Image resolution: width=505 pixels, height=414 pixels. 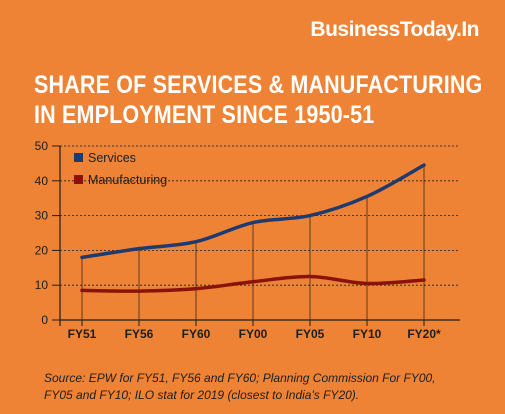 What do you see at coordinates (258, 85) in the screenshot?
I see `chart-title-line-1: SHARE OF SERVICES & MANUFACTURING` at bounding box center [258, 85].